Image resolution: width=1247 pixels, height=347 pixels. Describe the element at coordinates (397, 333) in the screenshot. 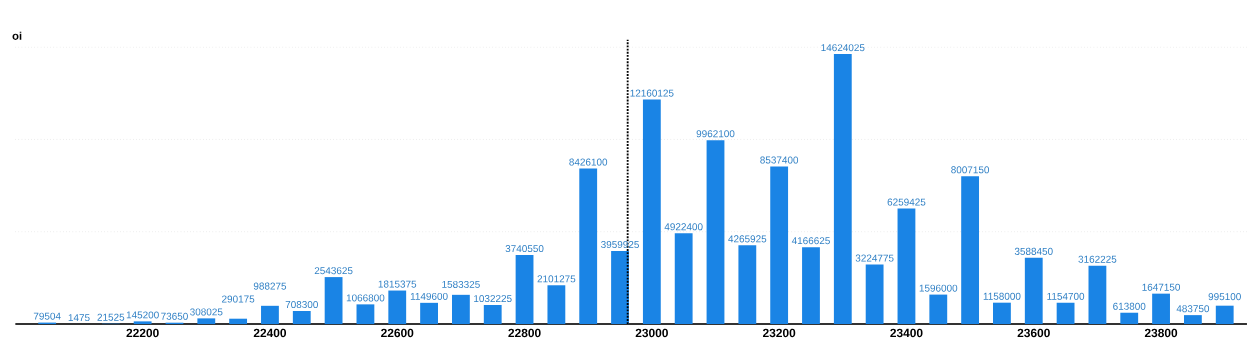

I see `x-tick-label: 22600` at that location.